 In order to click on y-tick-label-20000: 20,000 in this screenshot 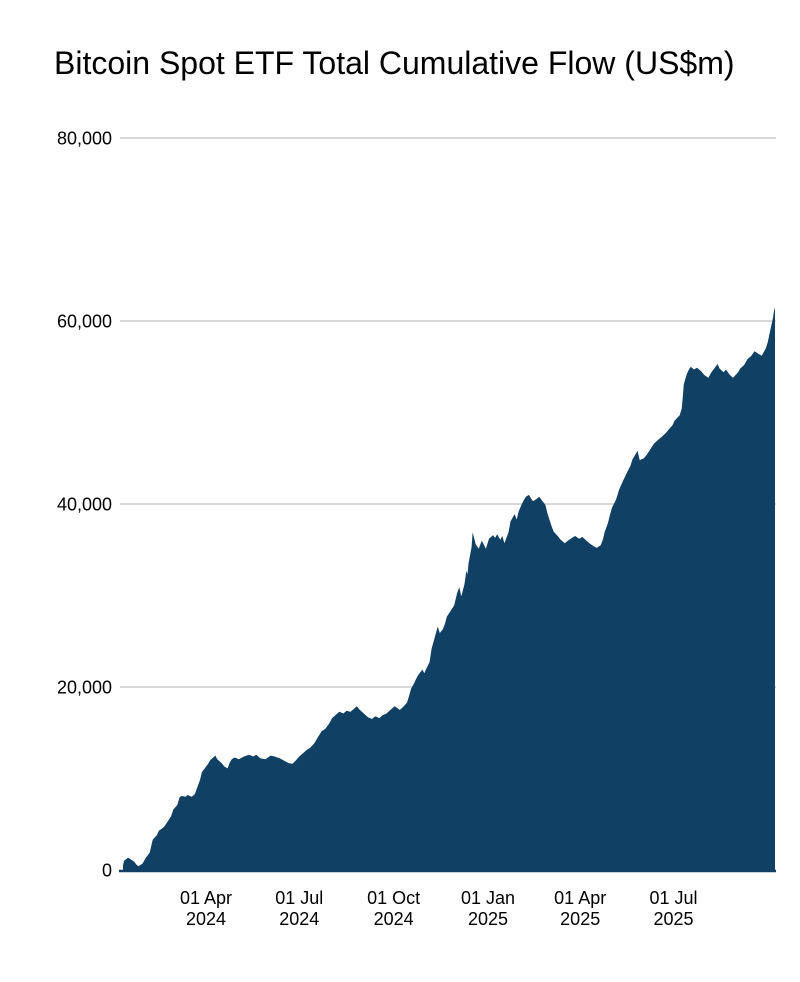, I will do `click(84, 688)`.